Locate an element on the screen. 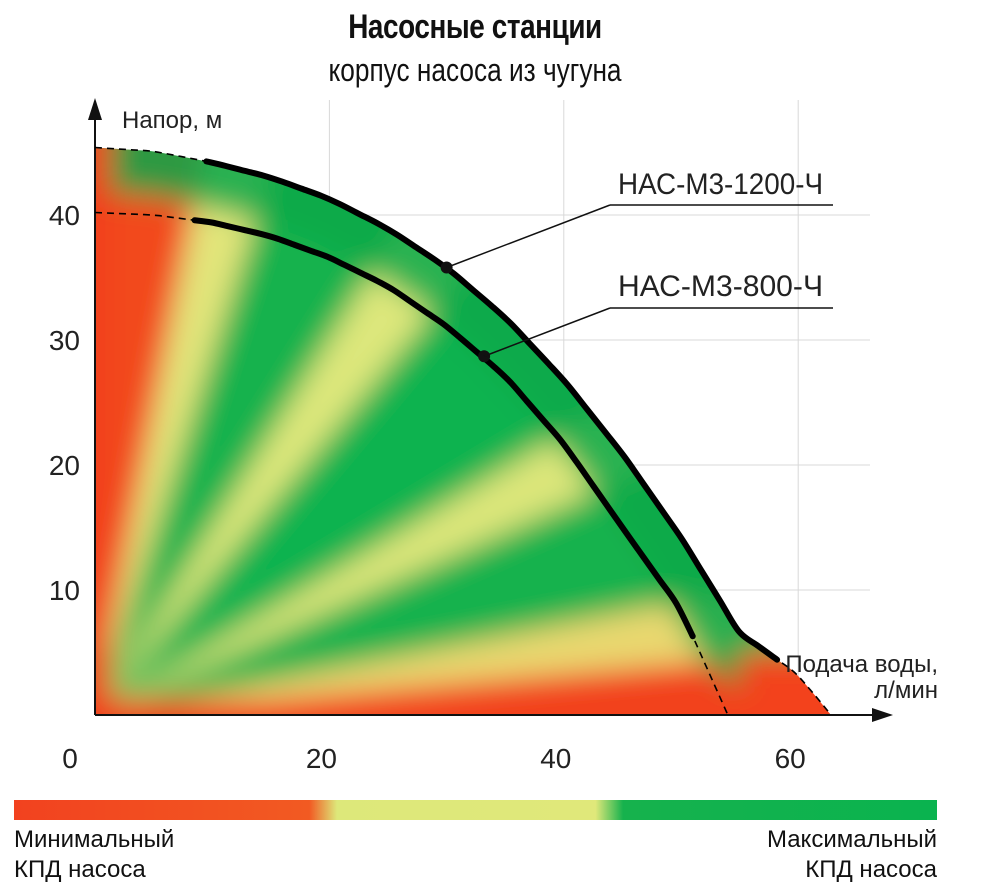  x-tick-label: 40 is located at coordinates (555, 758).